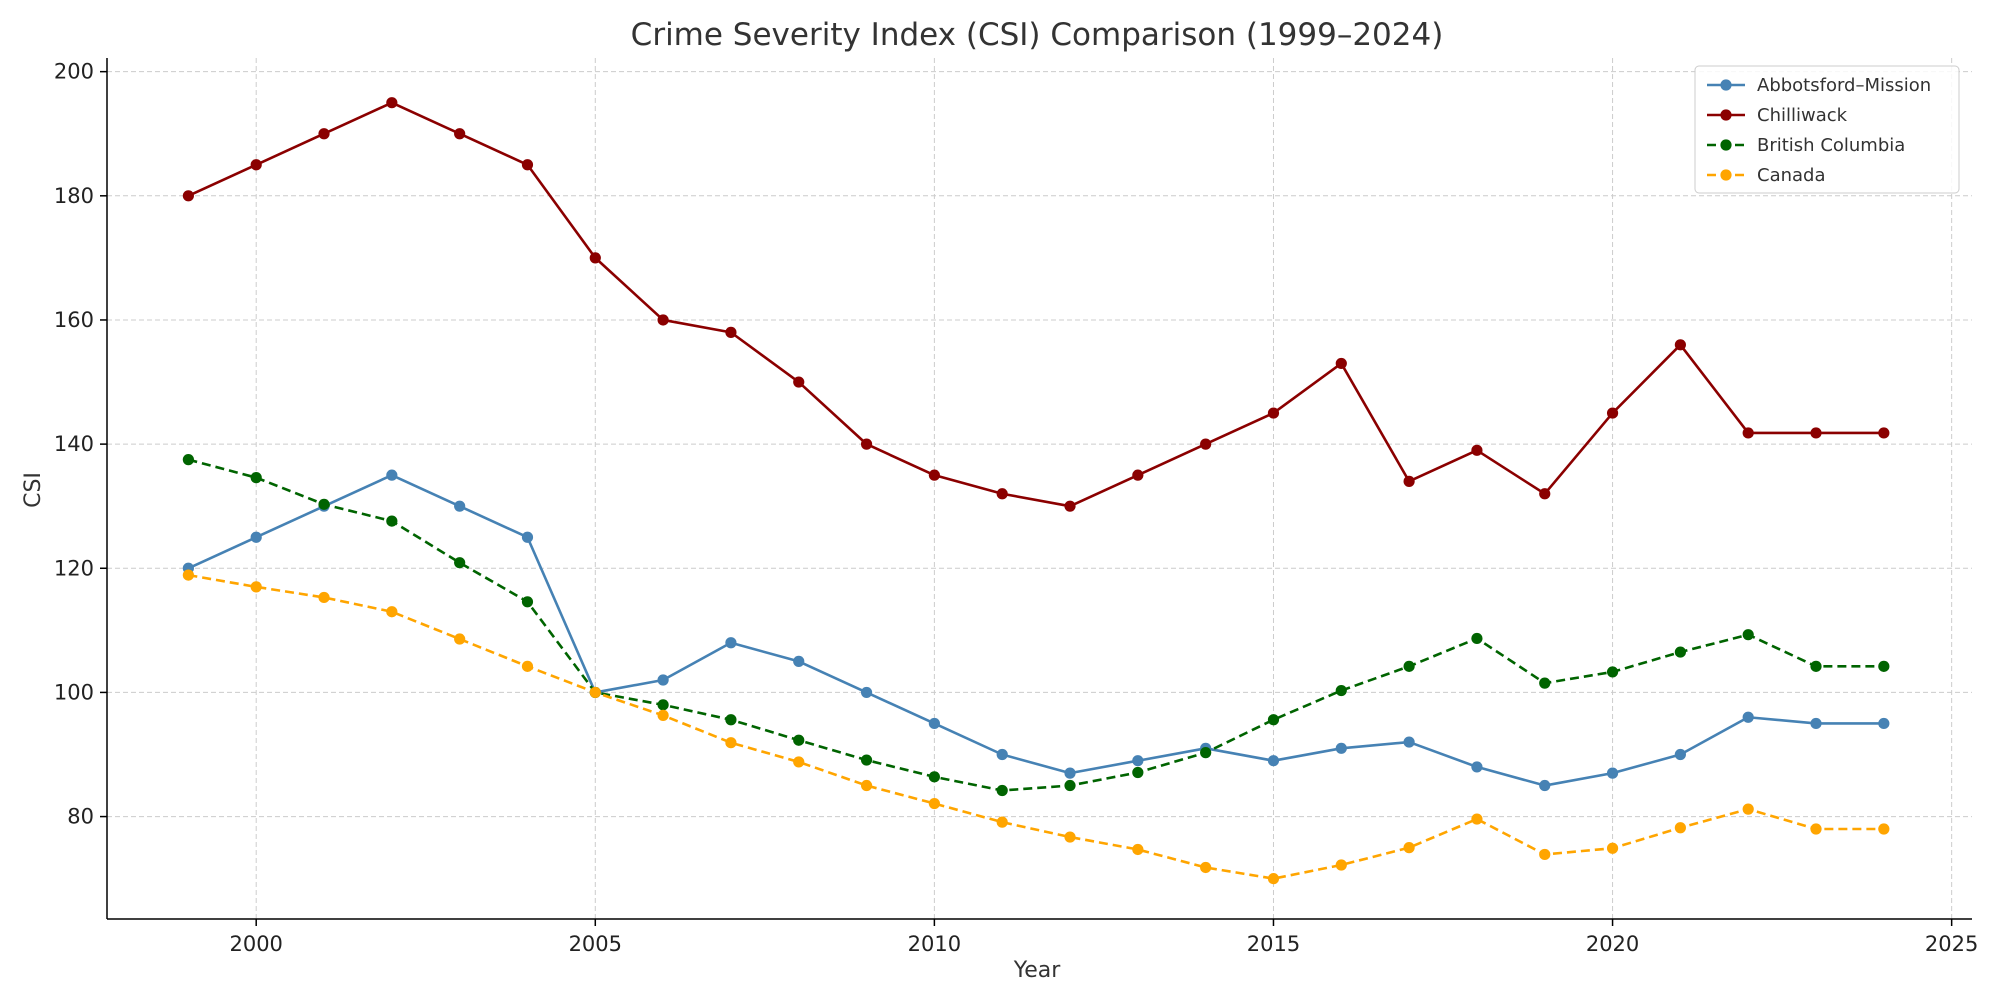  What do you see at coordinates (1273, 944) in the screenshot?
I see `x-tick-label: 2015` at bounding box center [1273, 944].